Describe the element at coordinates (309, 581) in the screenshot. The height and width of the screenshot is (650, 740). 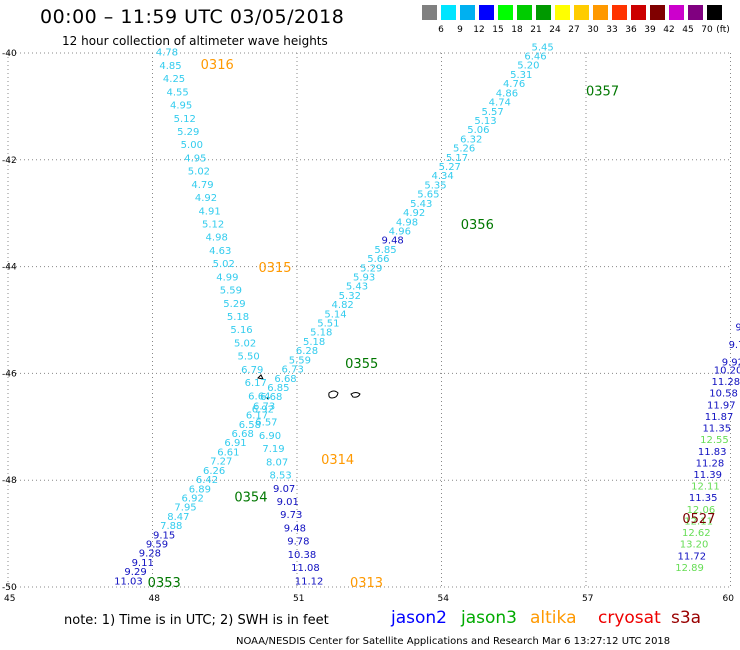
I see `swh-value: 11.12` at that location.